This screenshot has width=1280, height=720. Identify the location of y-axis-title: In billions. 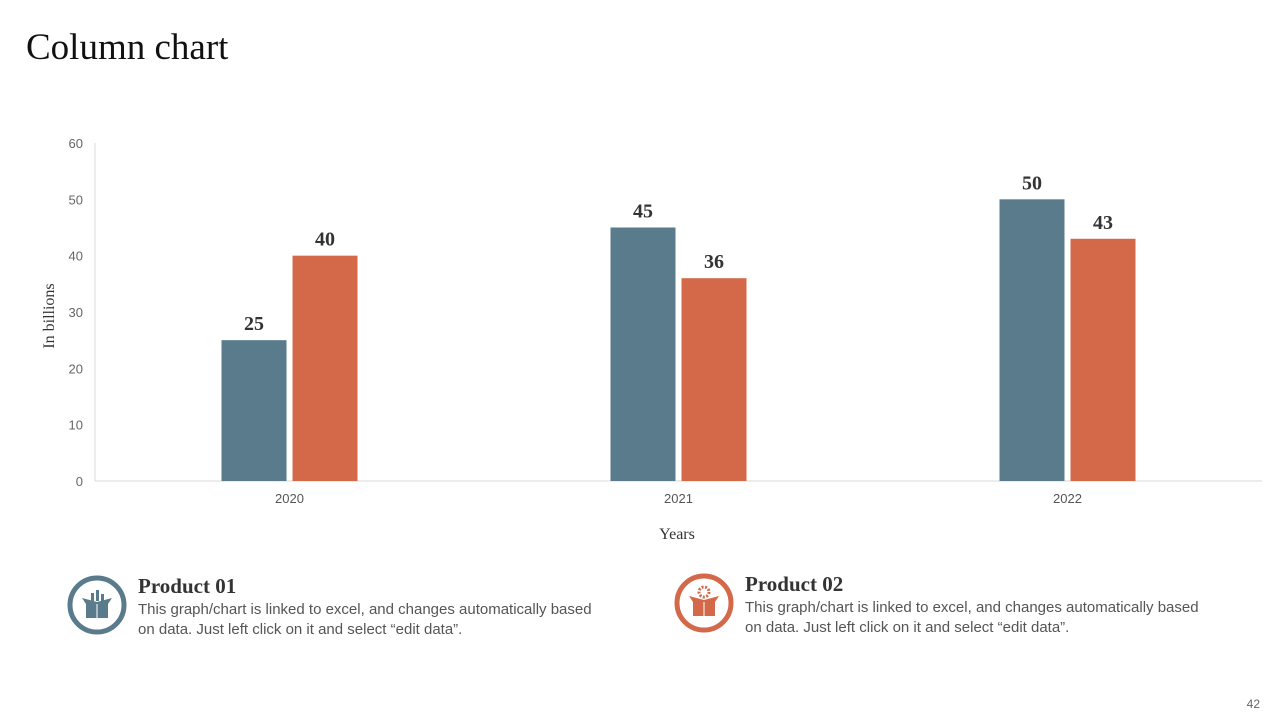
(49, 315).